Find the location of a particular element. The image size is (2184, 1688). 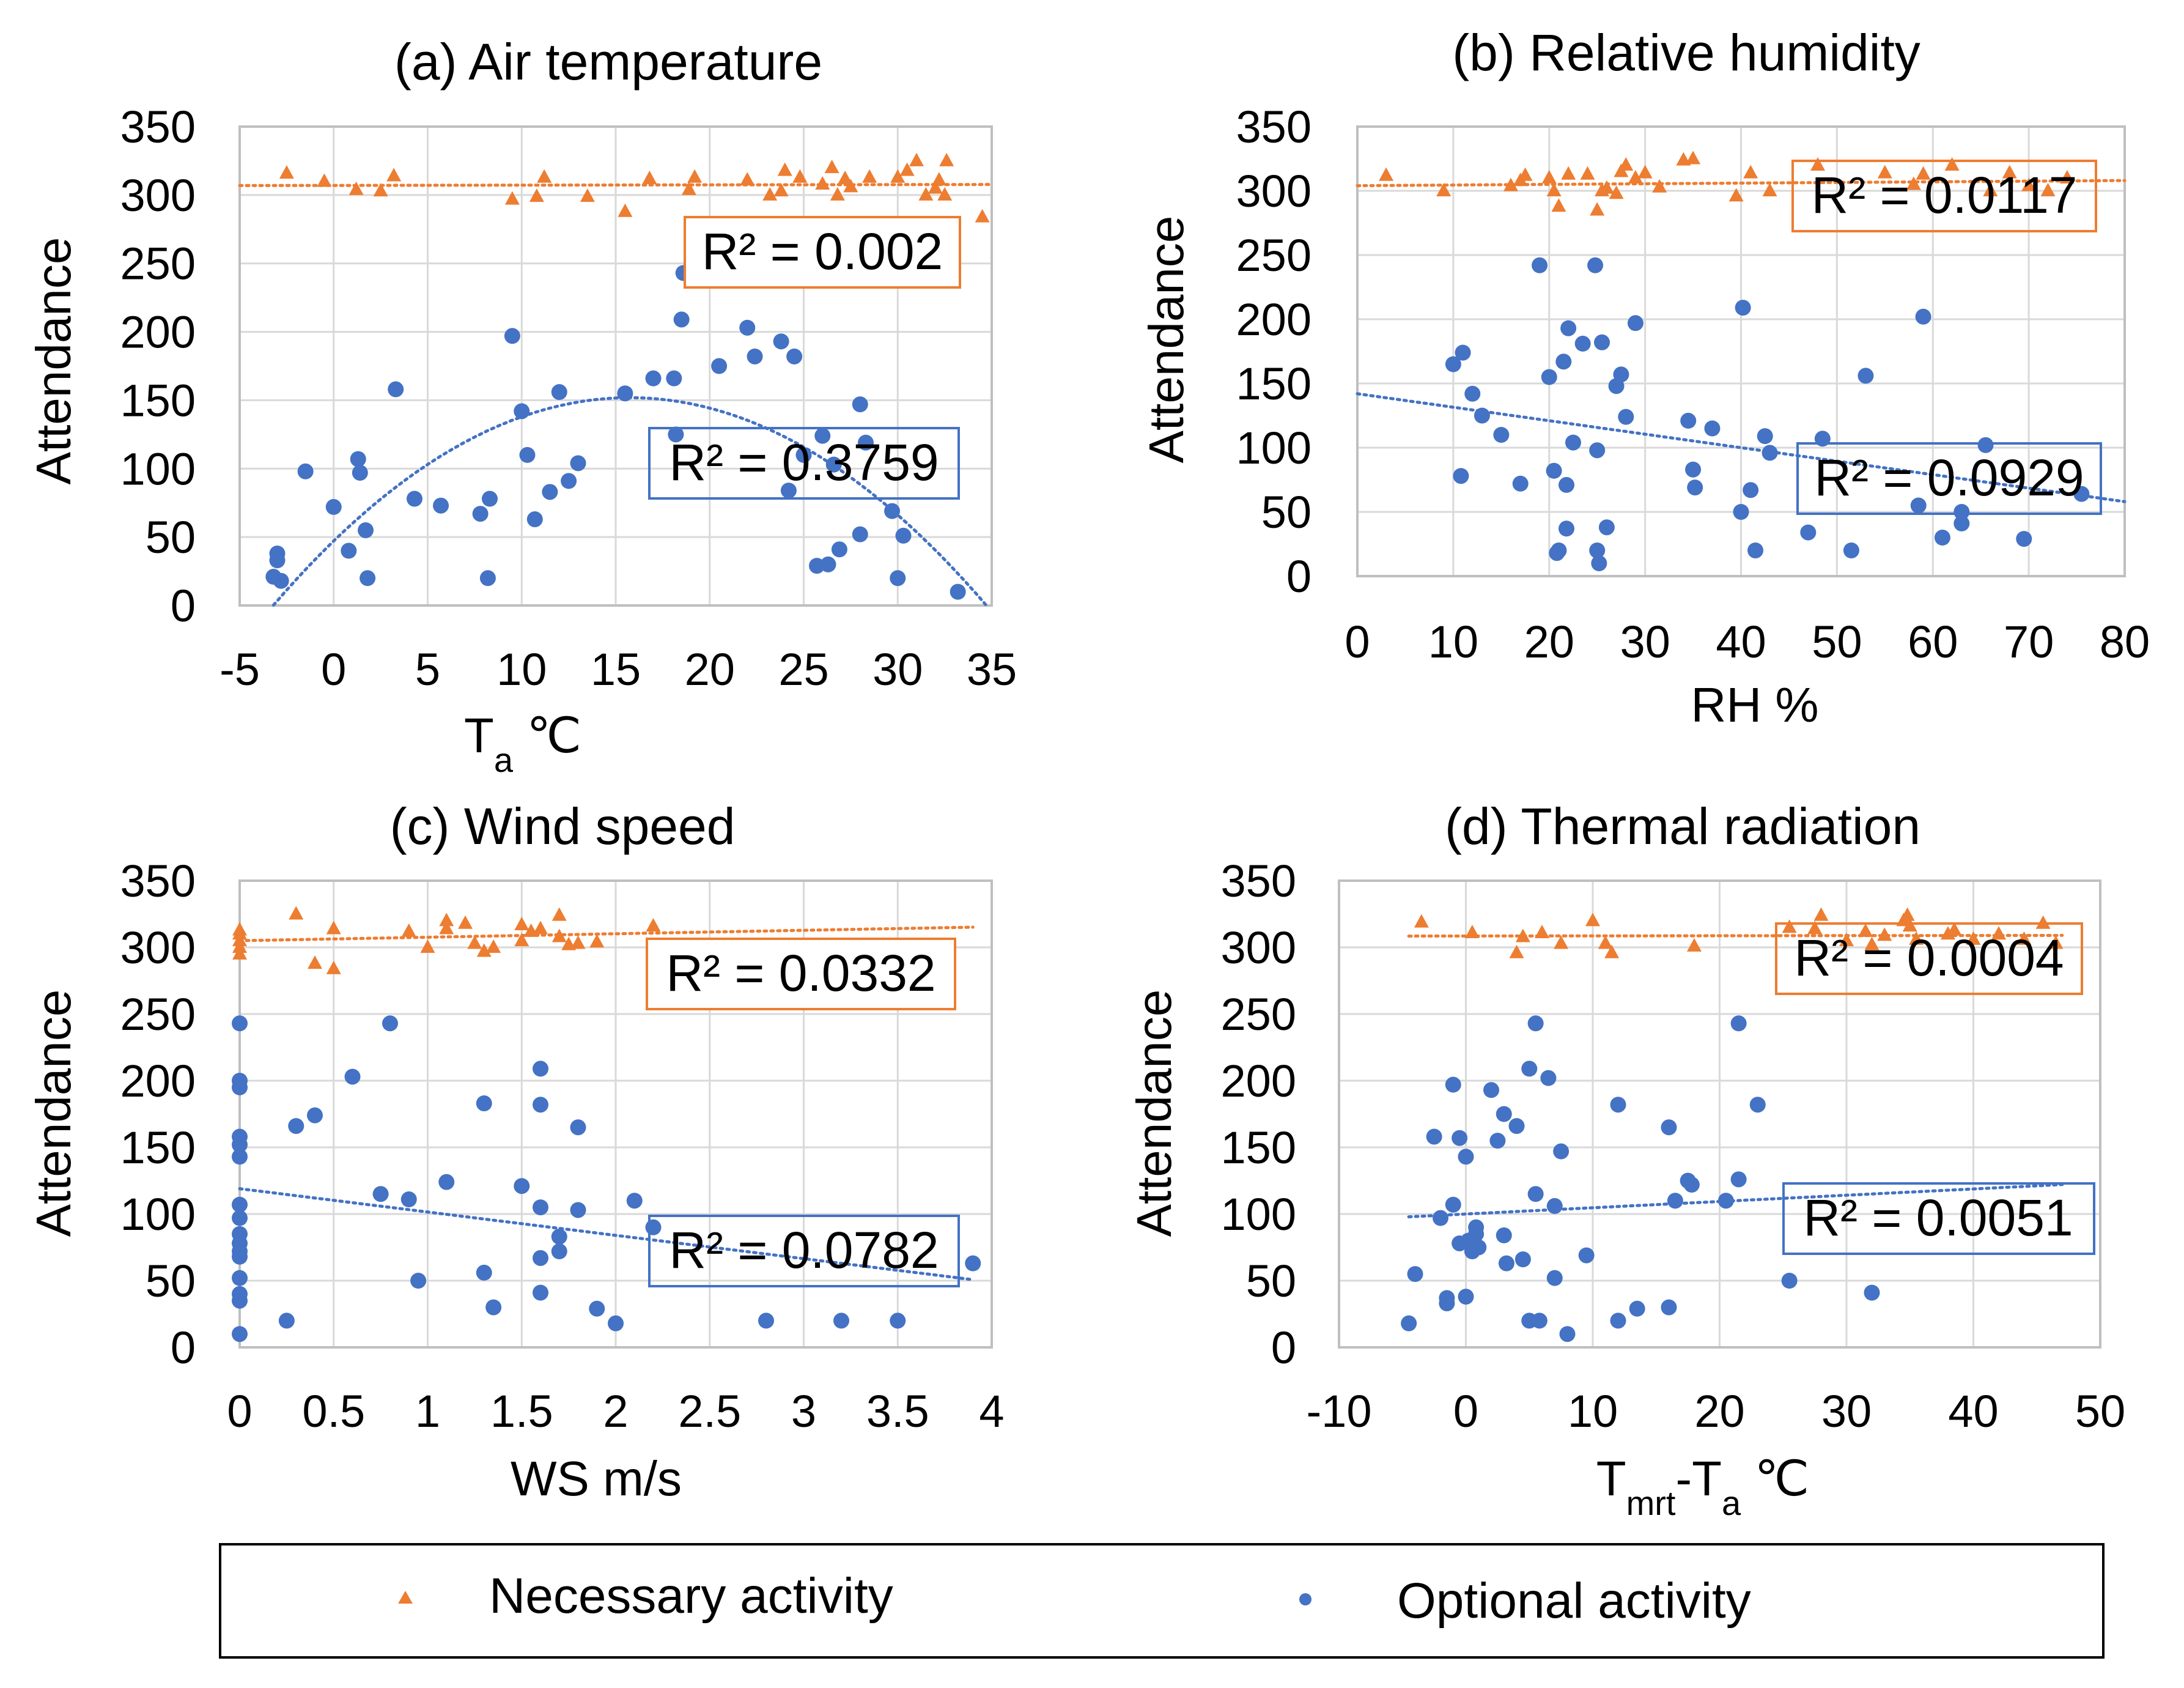

x-tick-label: 0.5 is located at coordinates (333, 1411).